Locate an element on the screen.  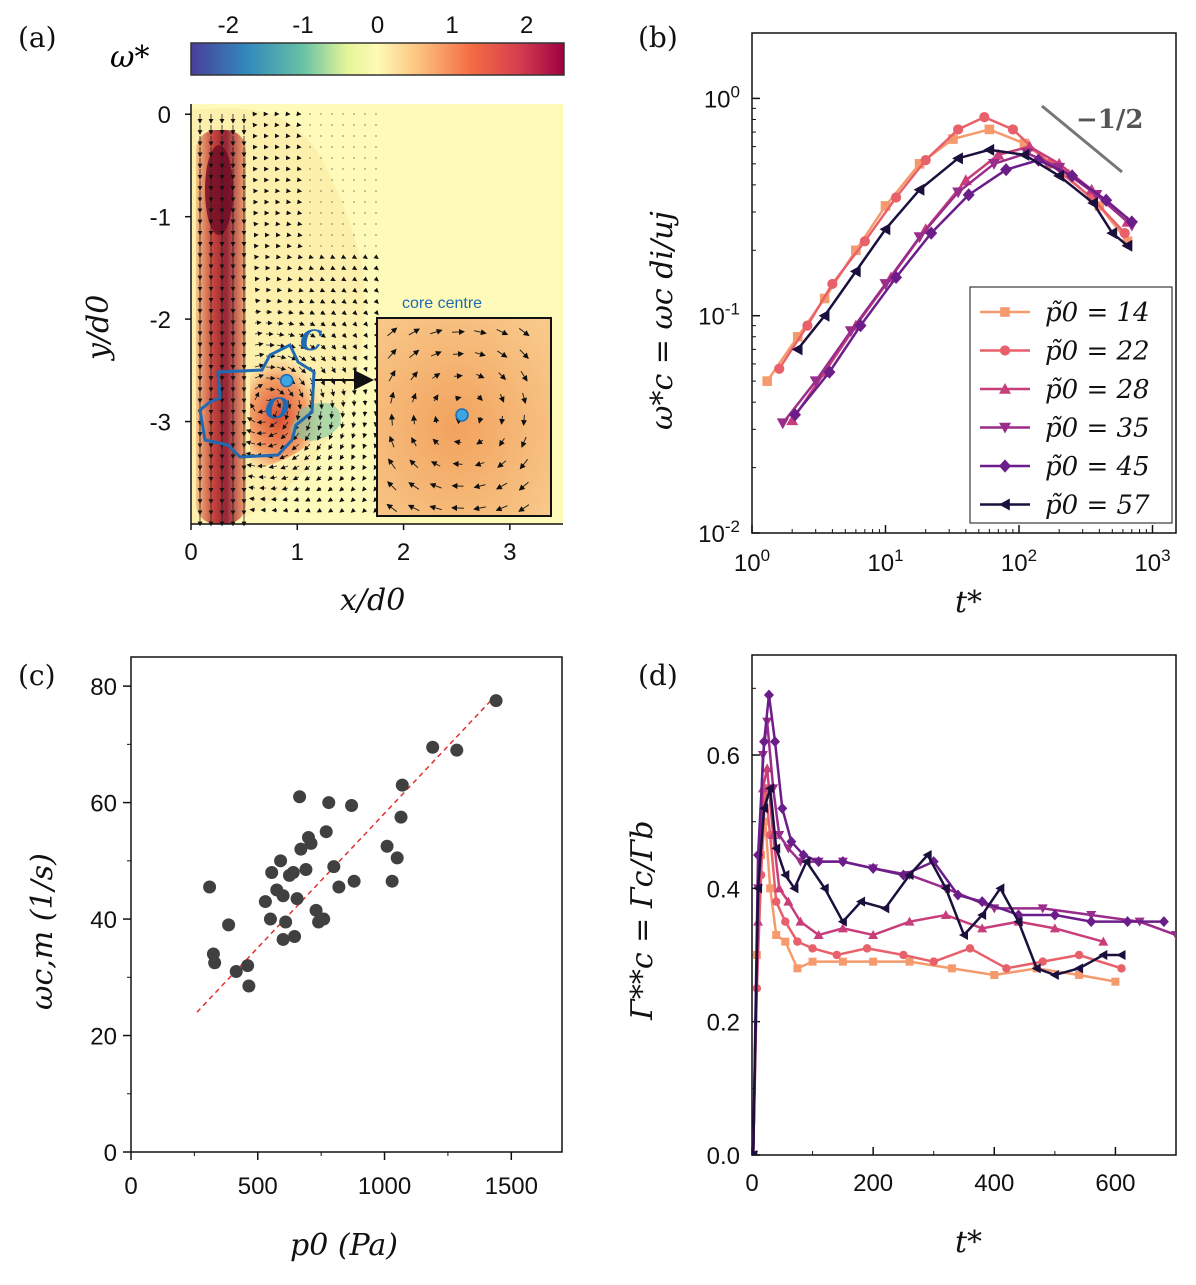
inset-vectors is located at coordinates (458, 419).